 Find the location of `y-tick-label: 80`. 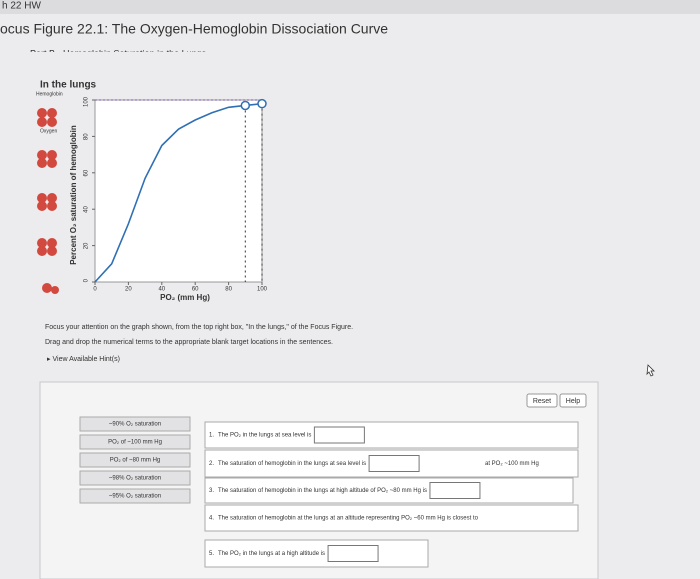

y-tick-label: 80 is located at coordinates (87, 136).